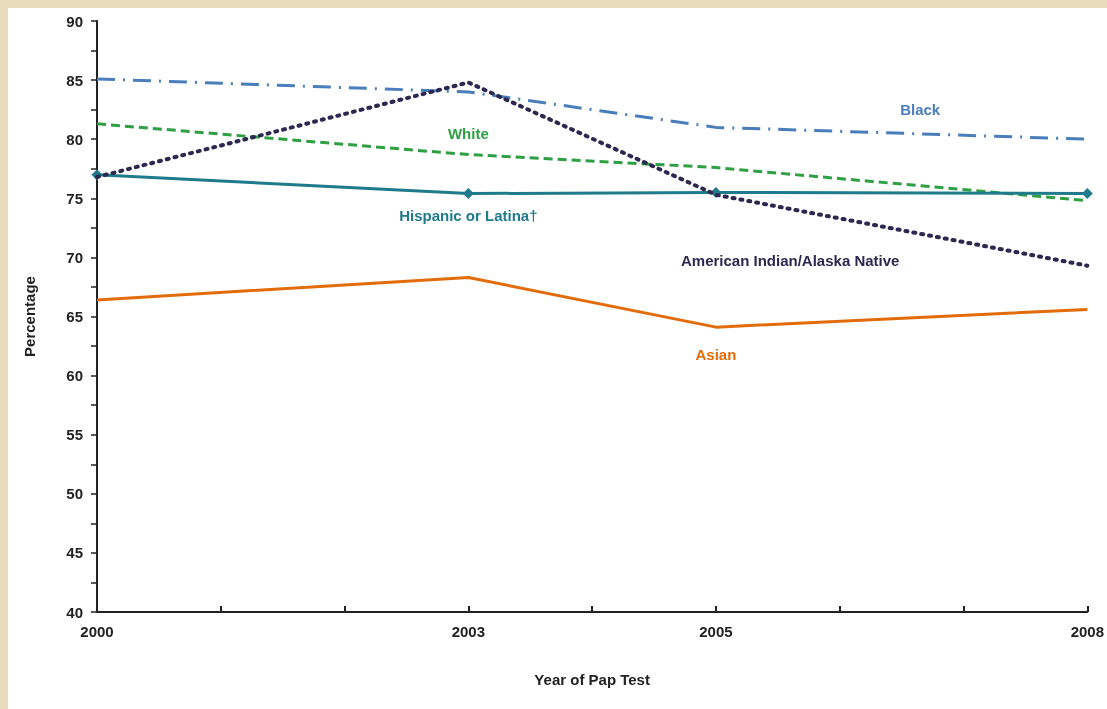 The width and height of the screenshot is (1107, 709). I want to click on series-label: Hispanic or Latina†, so click(468, 216).